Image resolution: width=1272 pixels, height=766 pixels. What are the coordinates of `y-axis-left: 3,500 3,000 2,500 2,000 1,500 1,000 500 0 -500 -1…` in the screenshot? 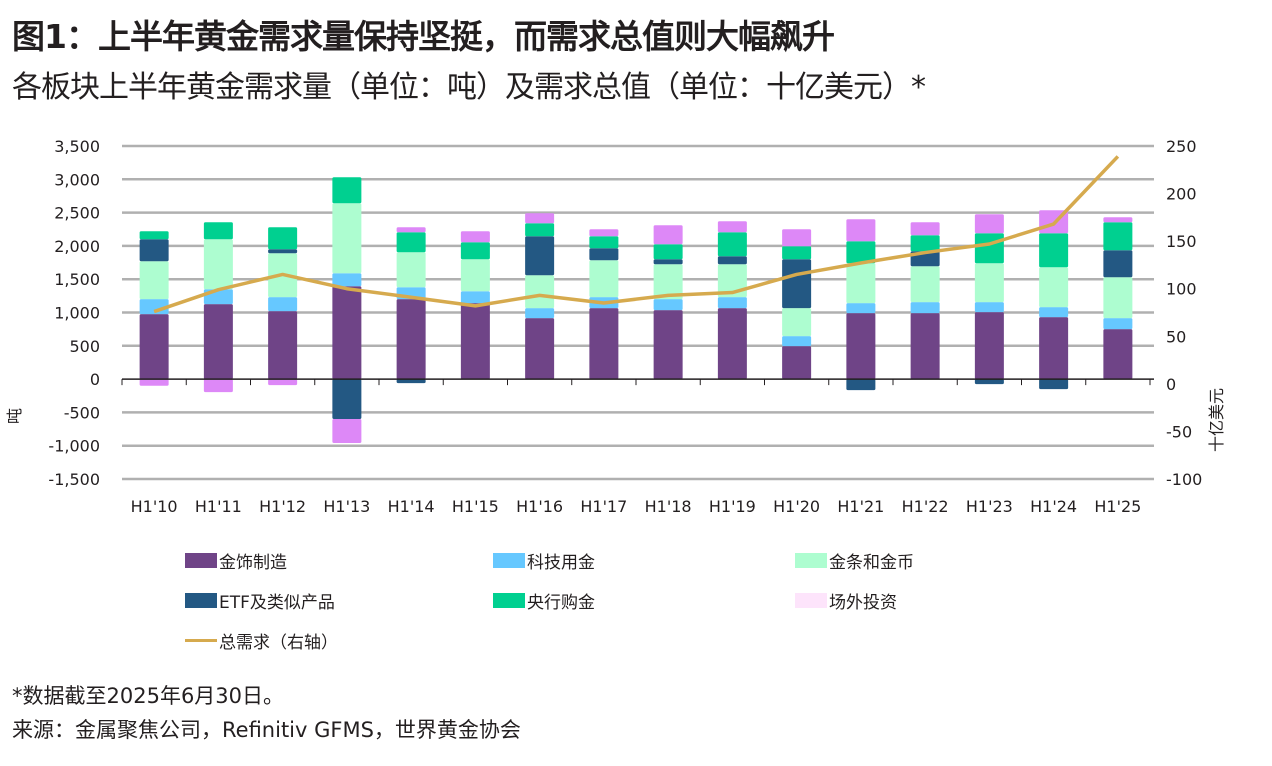 It's located at (74, 313).